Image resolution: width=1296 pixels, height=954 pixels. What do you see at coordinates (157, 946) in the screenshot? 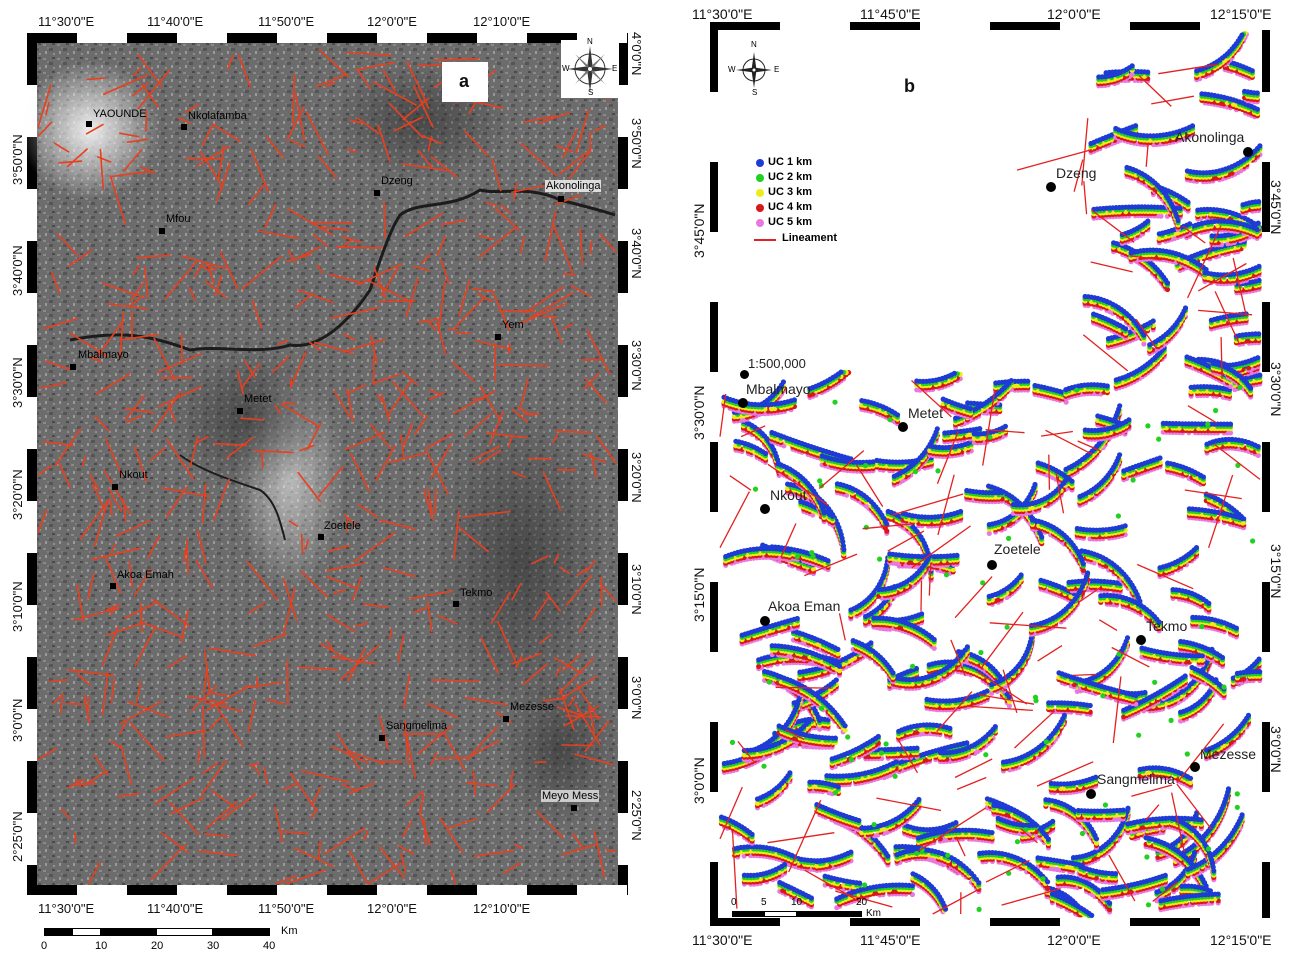
I see `a-scale-tick-20: 20` at bounding box center [157, 946].